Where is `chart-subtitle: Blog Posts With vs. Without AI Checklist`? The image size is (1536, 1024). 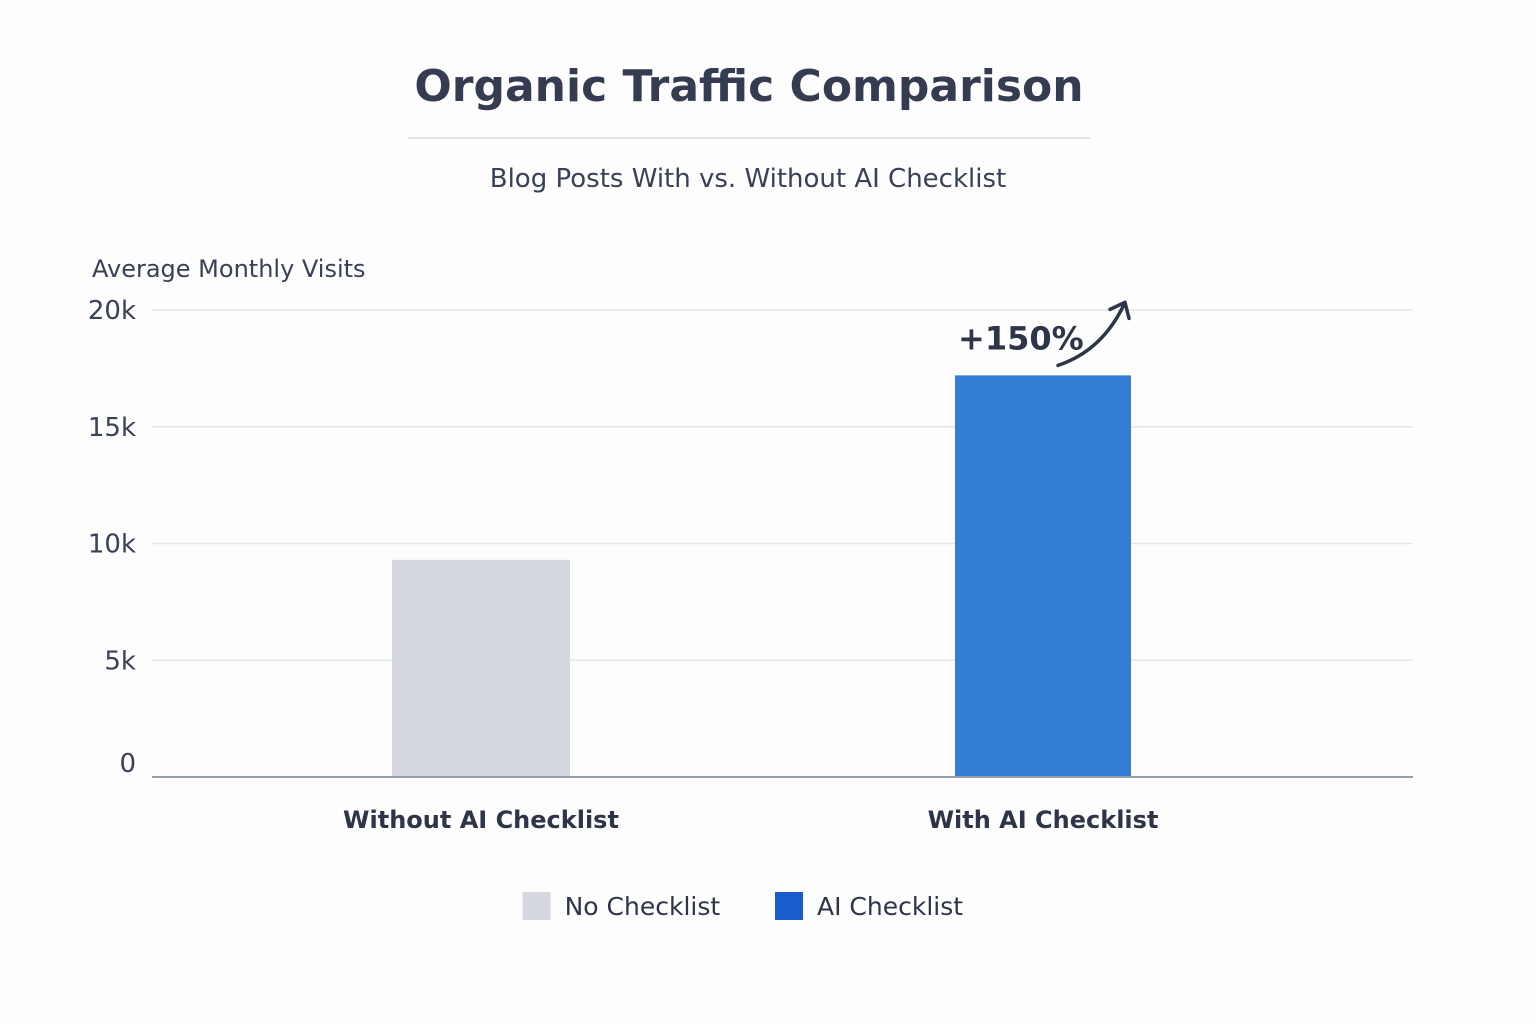 chart-subtitle: Blog Posts With vs. Without AI Checklist is located at coordinates (748, 179).